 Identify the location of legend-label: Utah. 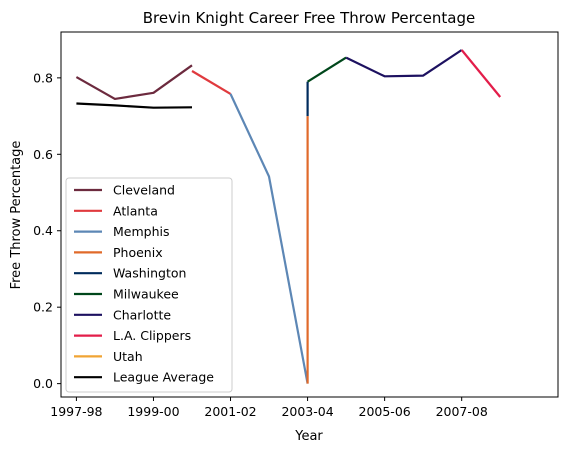
(128, 356).